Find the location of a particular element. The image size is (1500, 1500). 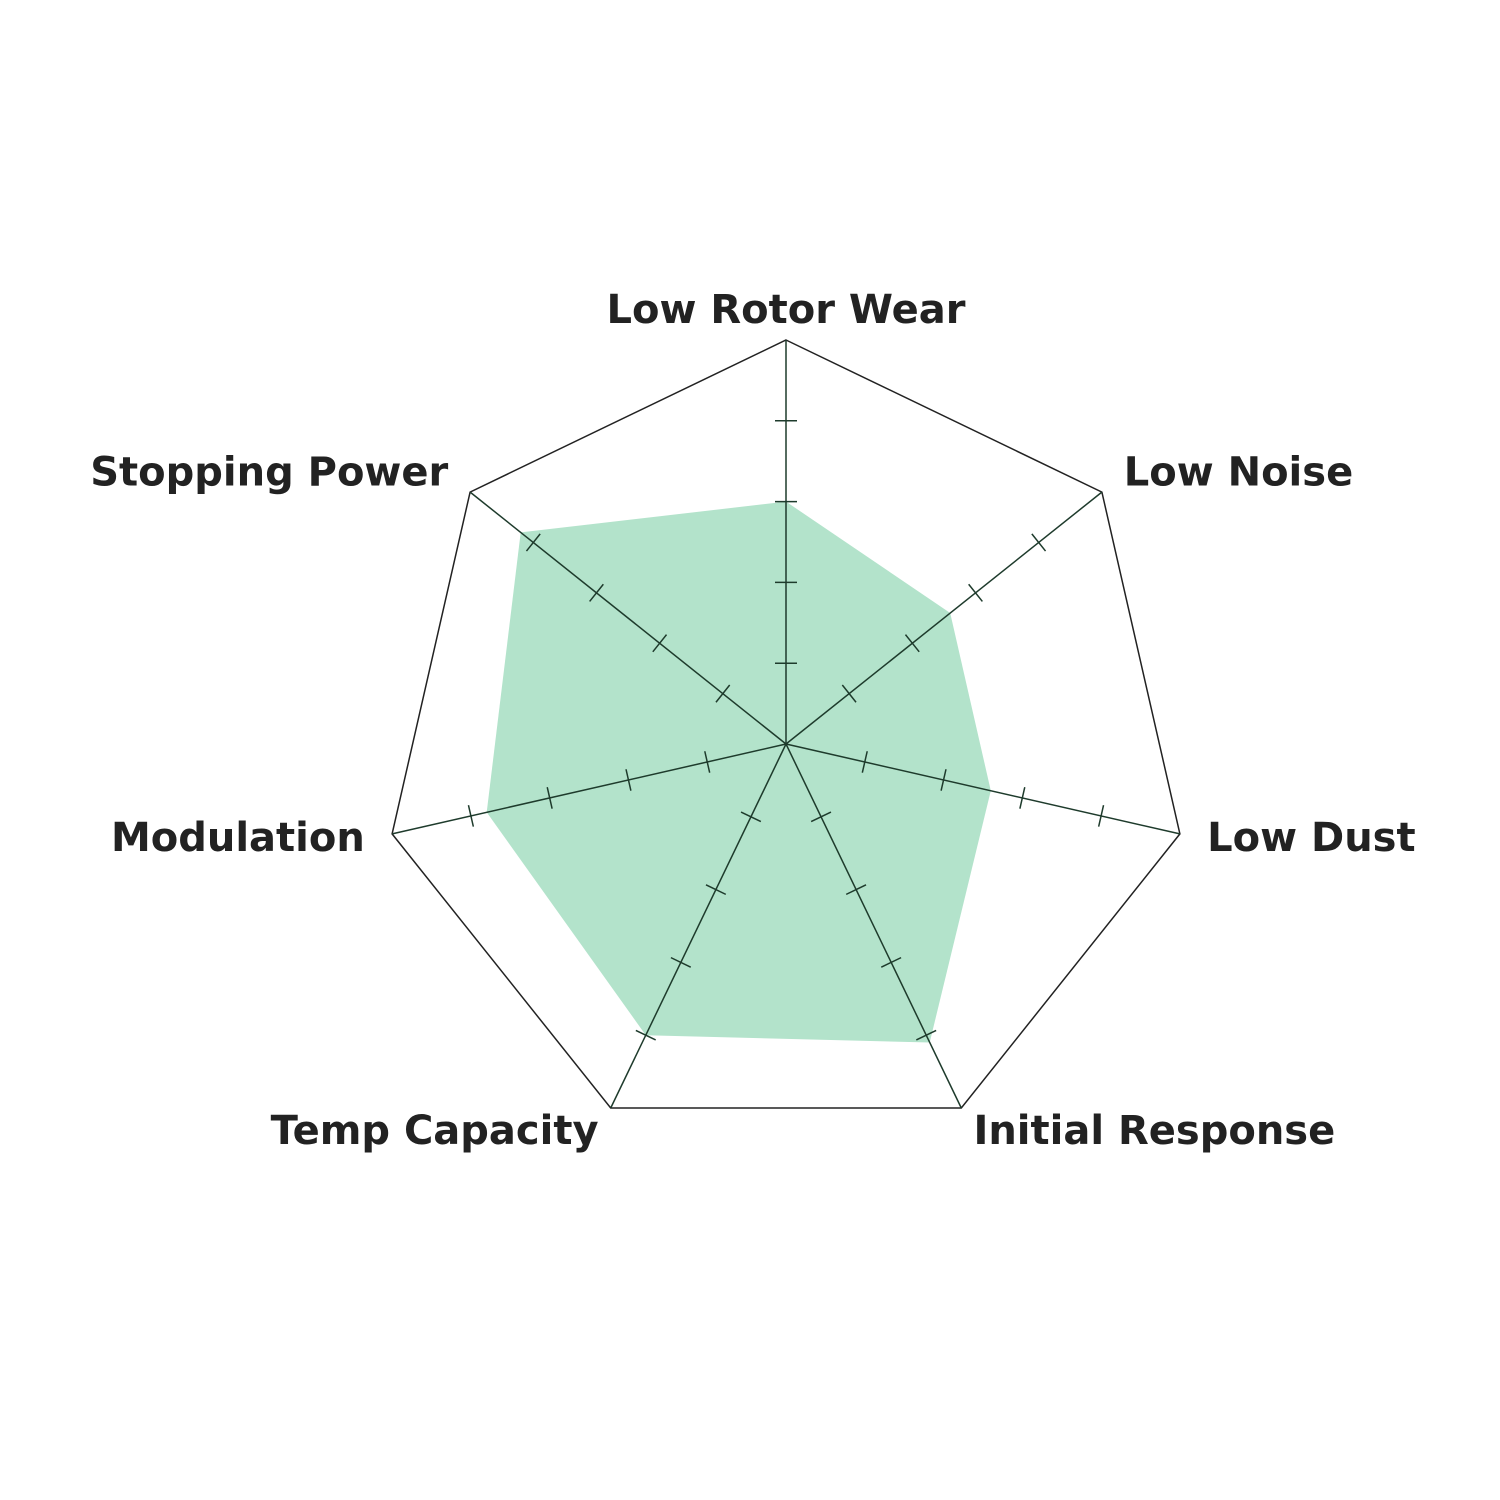

axis-label: Low Rotor Wear is located at coordinates (786, 310).